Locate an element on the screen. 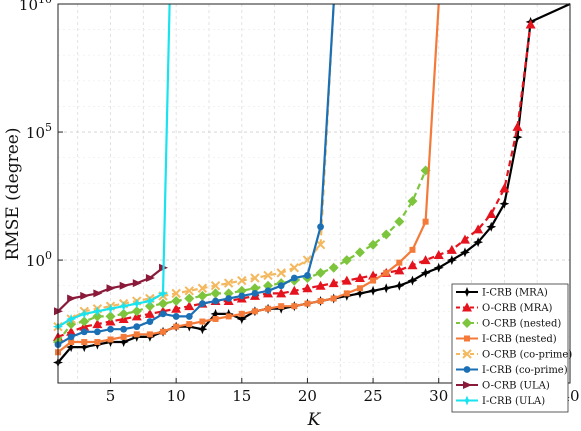 The width and height of the screenshot is (581, 431). y-tick-label: 100 is located at coordinates (39, 259).